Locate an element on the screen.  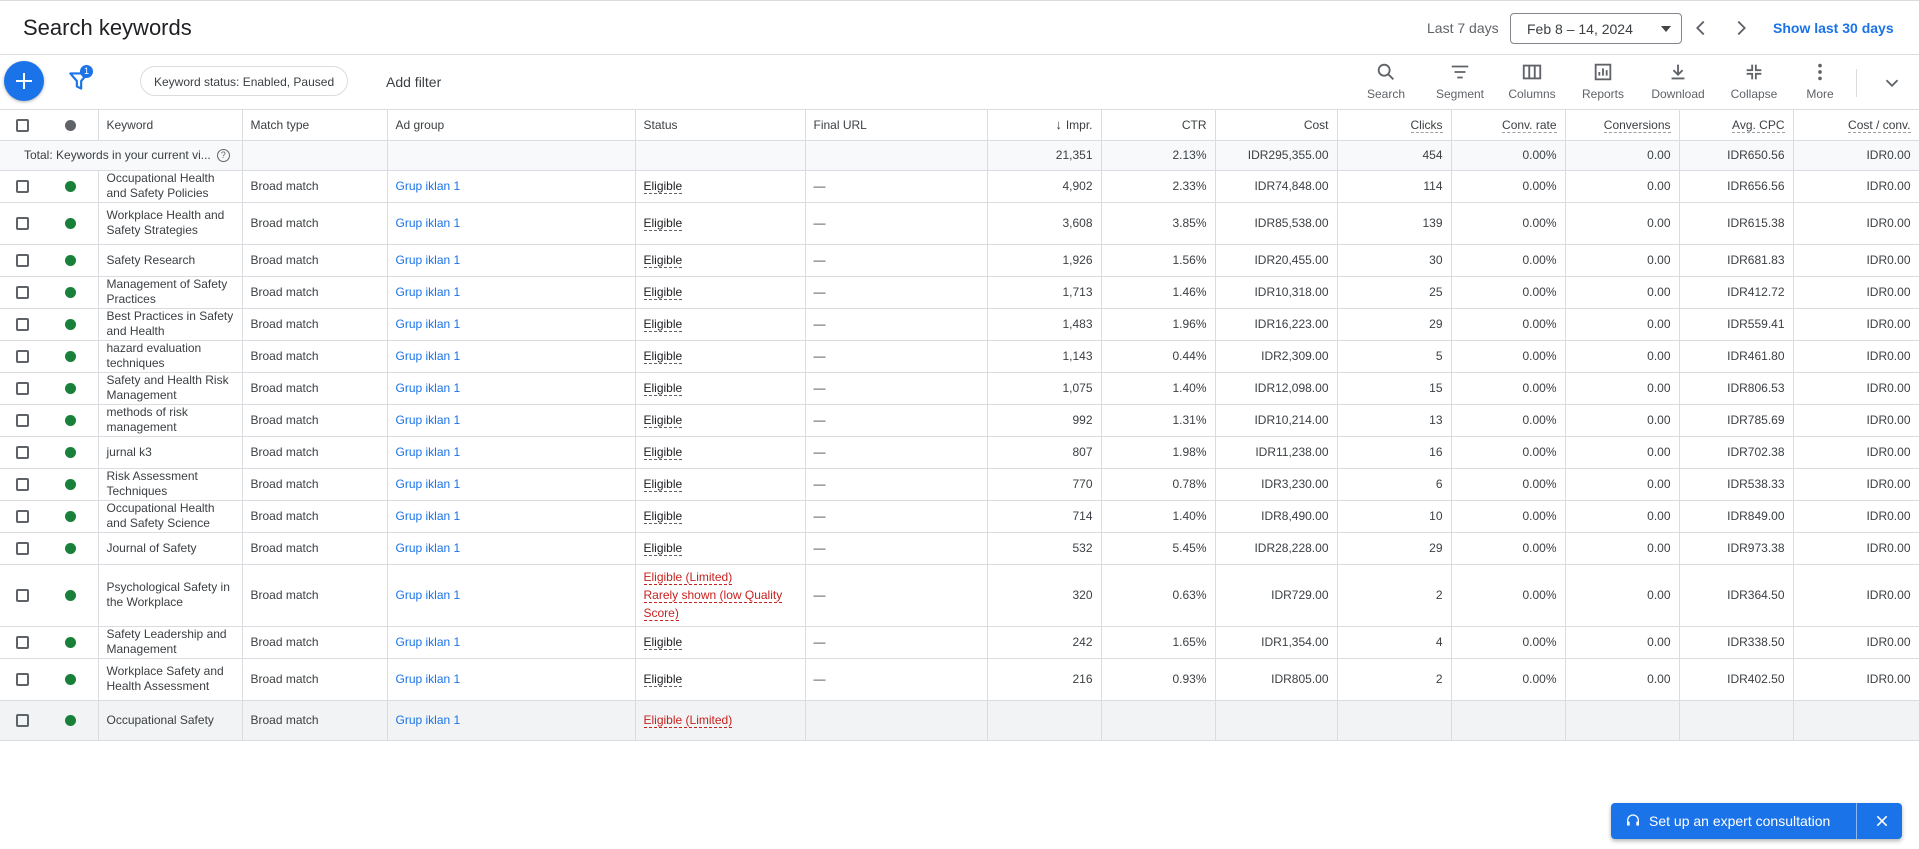
column-header-conv-rate: Conv. rate is located at coordinates (1508, 125).